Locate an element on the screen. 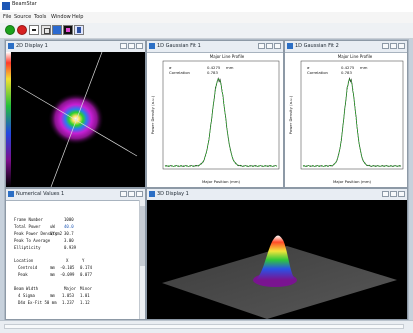 Image resolution: width=413 pixels, height=333 pixels. color-palette-bar is located at coordinates (8, 119).